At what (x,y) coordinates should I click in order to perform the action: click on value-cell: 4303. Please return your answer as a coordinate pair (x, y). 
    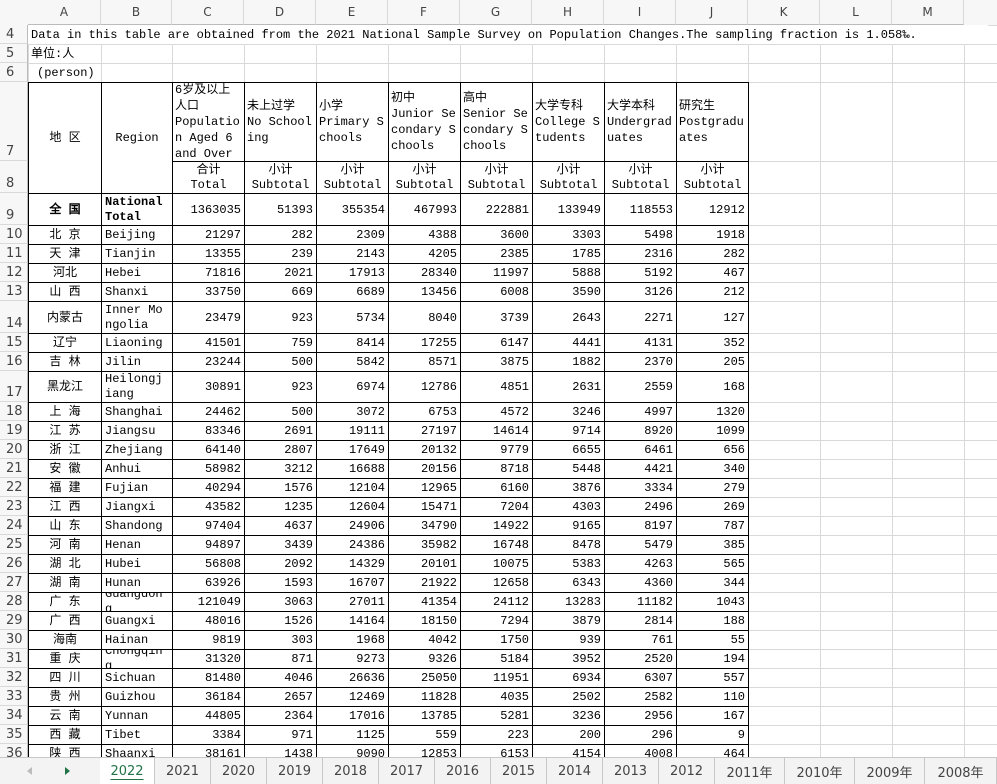
    Looking at the image, I should click on (568, 507).